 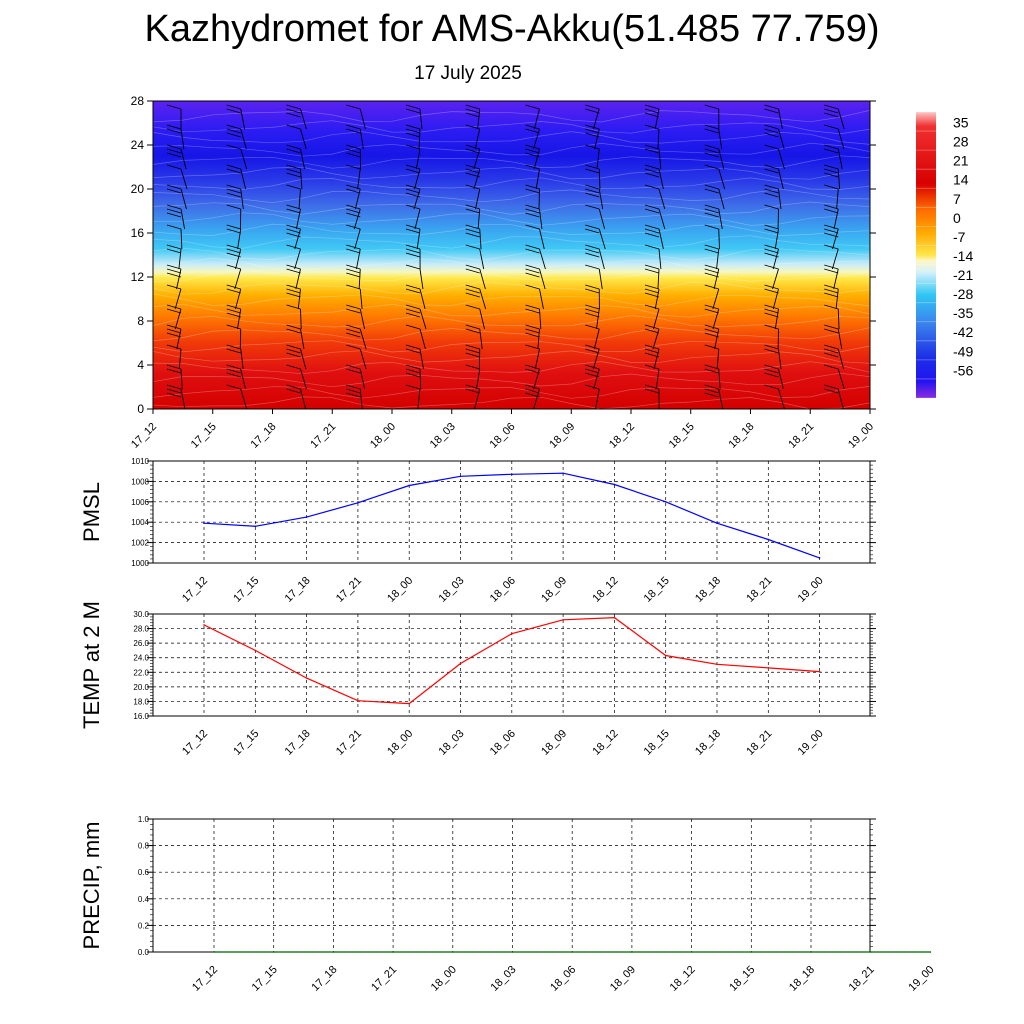 I want to click on y-tick-label: 0.6, so click(x=144, y=872).